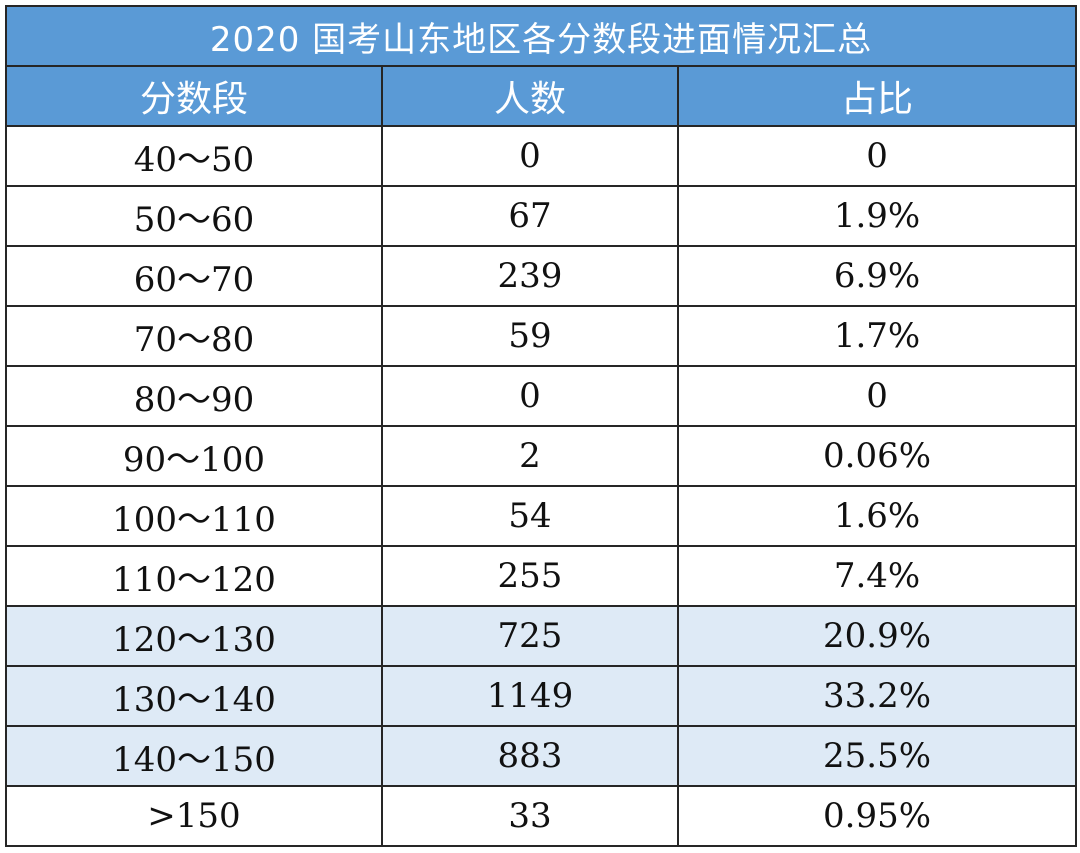 This screenshot has height=853, width=1080. Describe the element at coordinates (877, 516) in the screenshot. I see `cell-ratio: 1.6%` at that location.